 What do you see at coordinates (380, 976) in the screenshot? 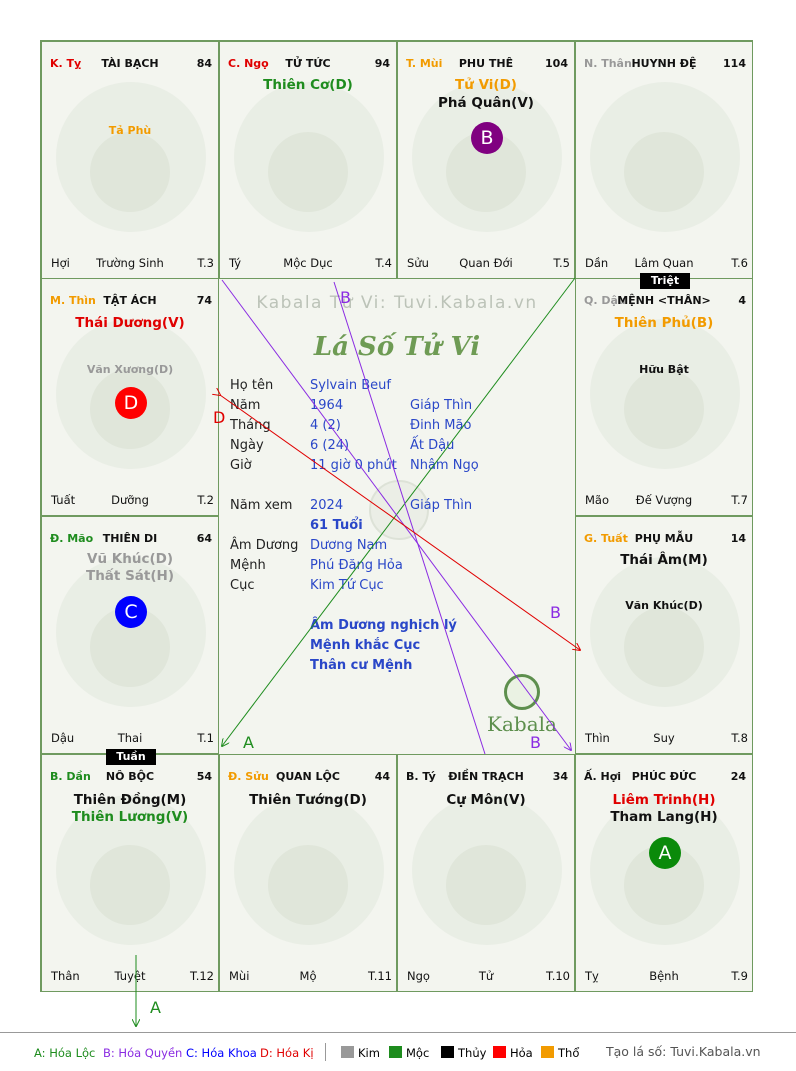
I see `palace-index: T.11` at bounding box center [380, 976].